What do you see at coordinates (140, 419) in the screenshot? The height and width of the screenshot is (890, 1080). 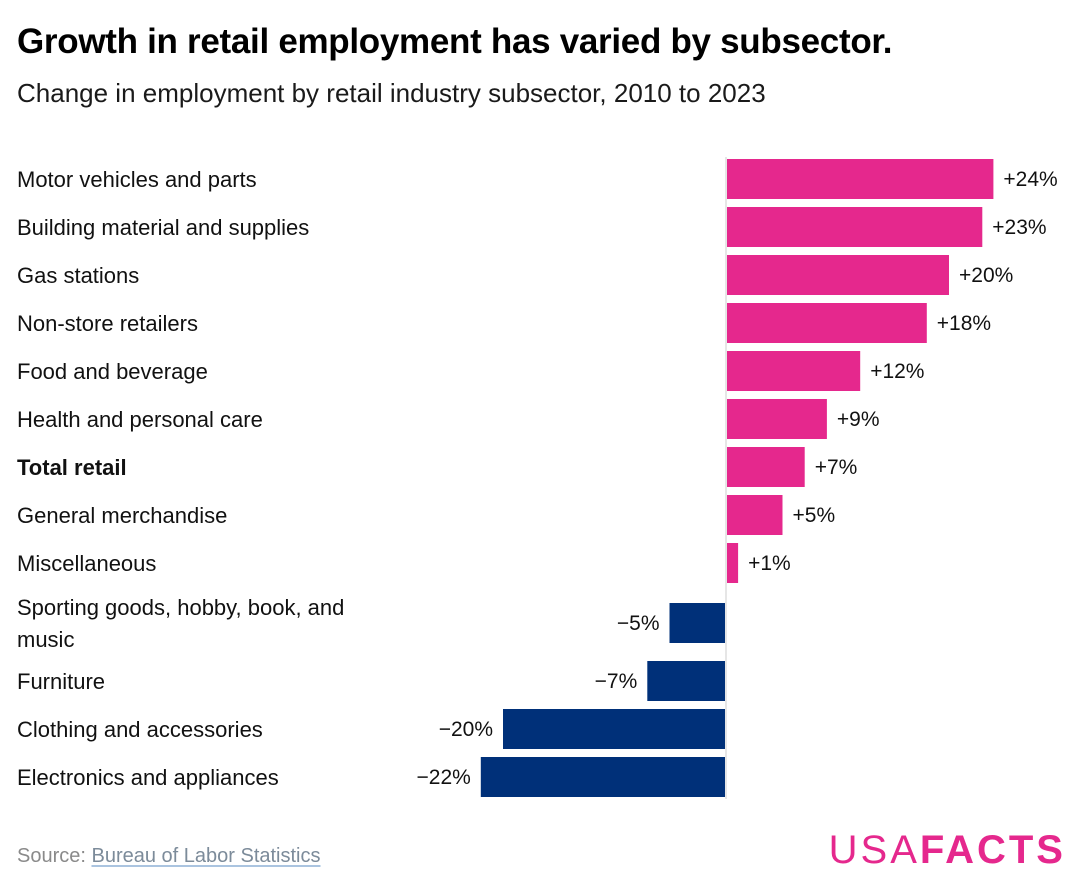 I see `category-label: Health and personal care` at bounding box center [140, 419].